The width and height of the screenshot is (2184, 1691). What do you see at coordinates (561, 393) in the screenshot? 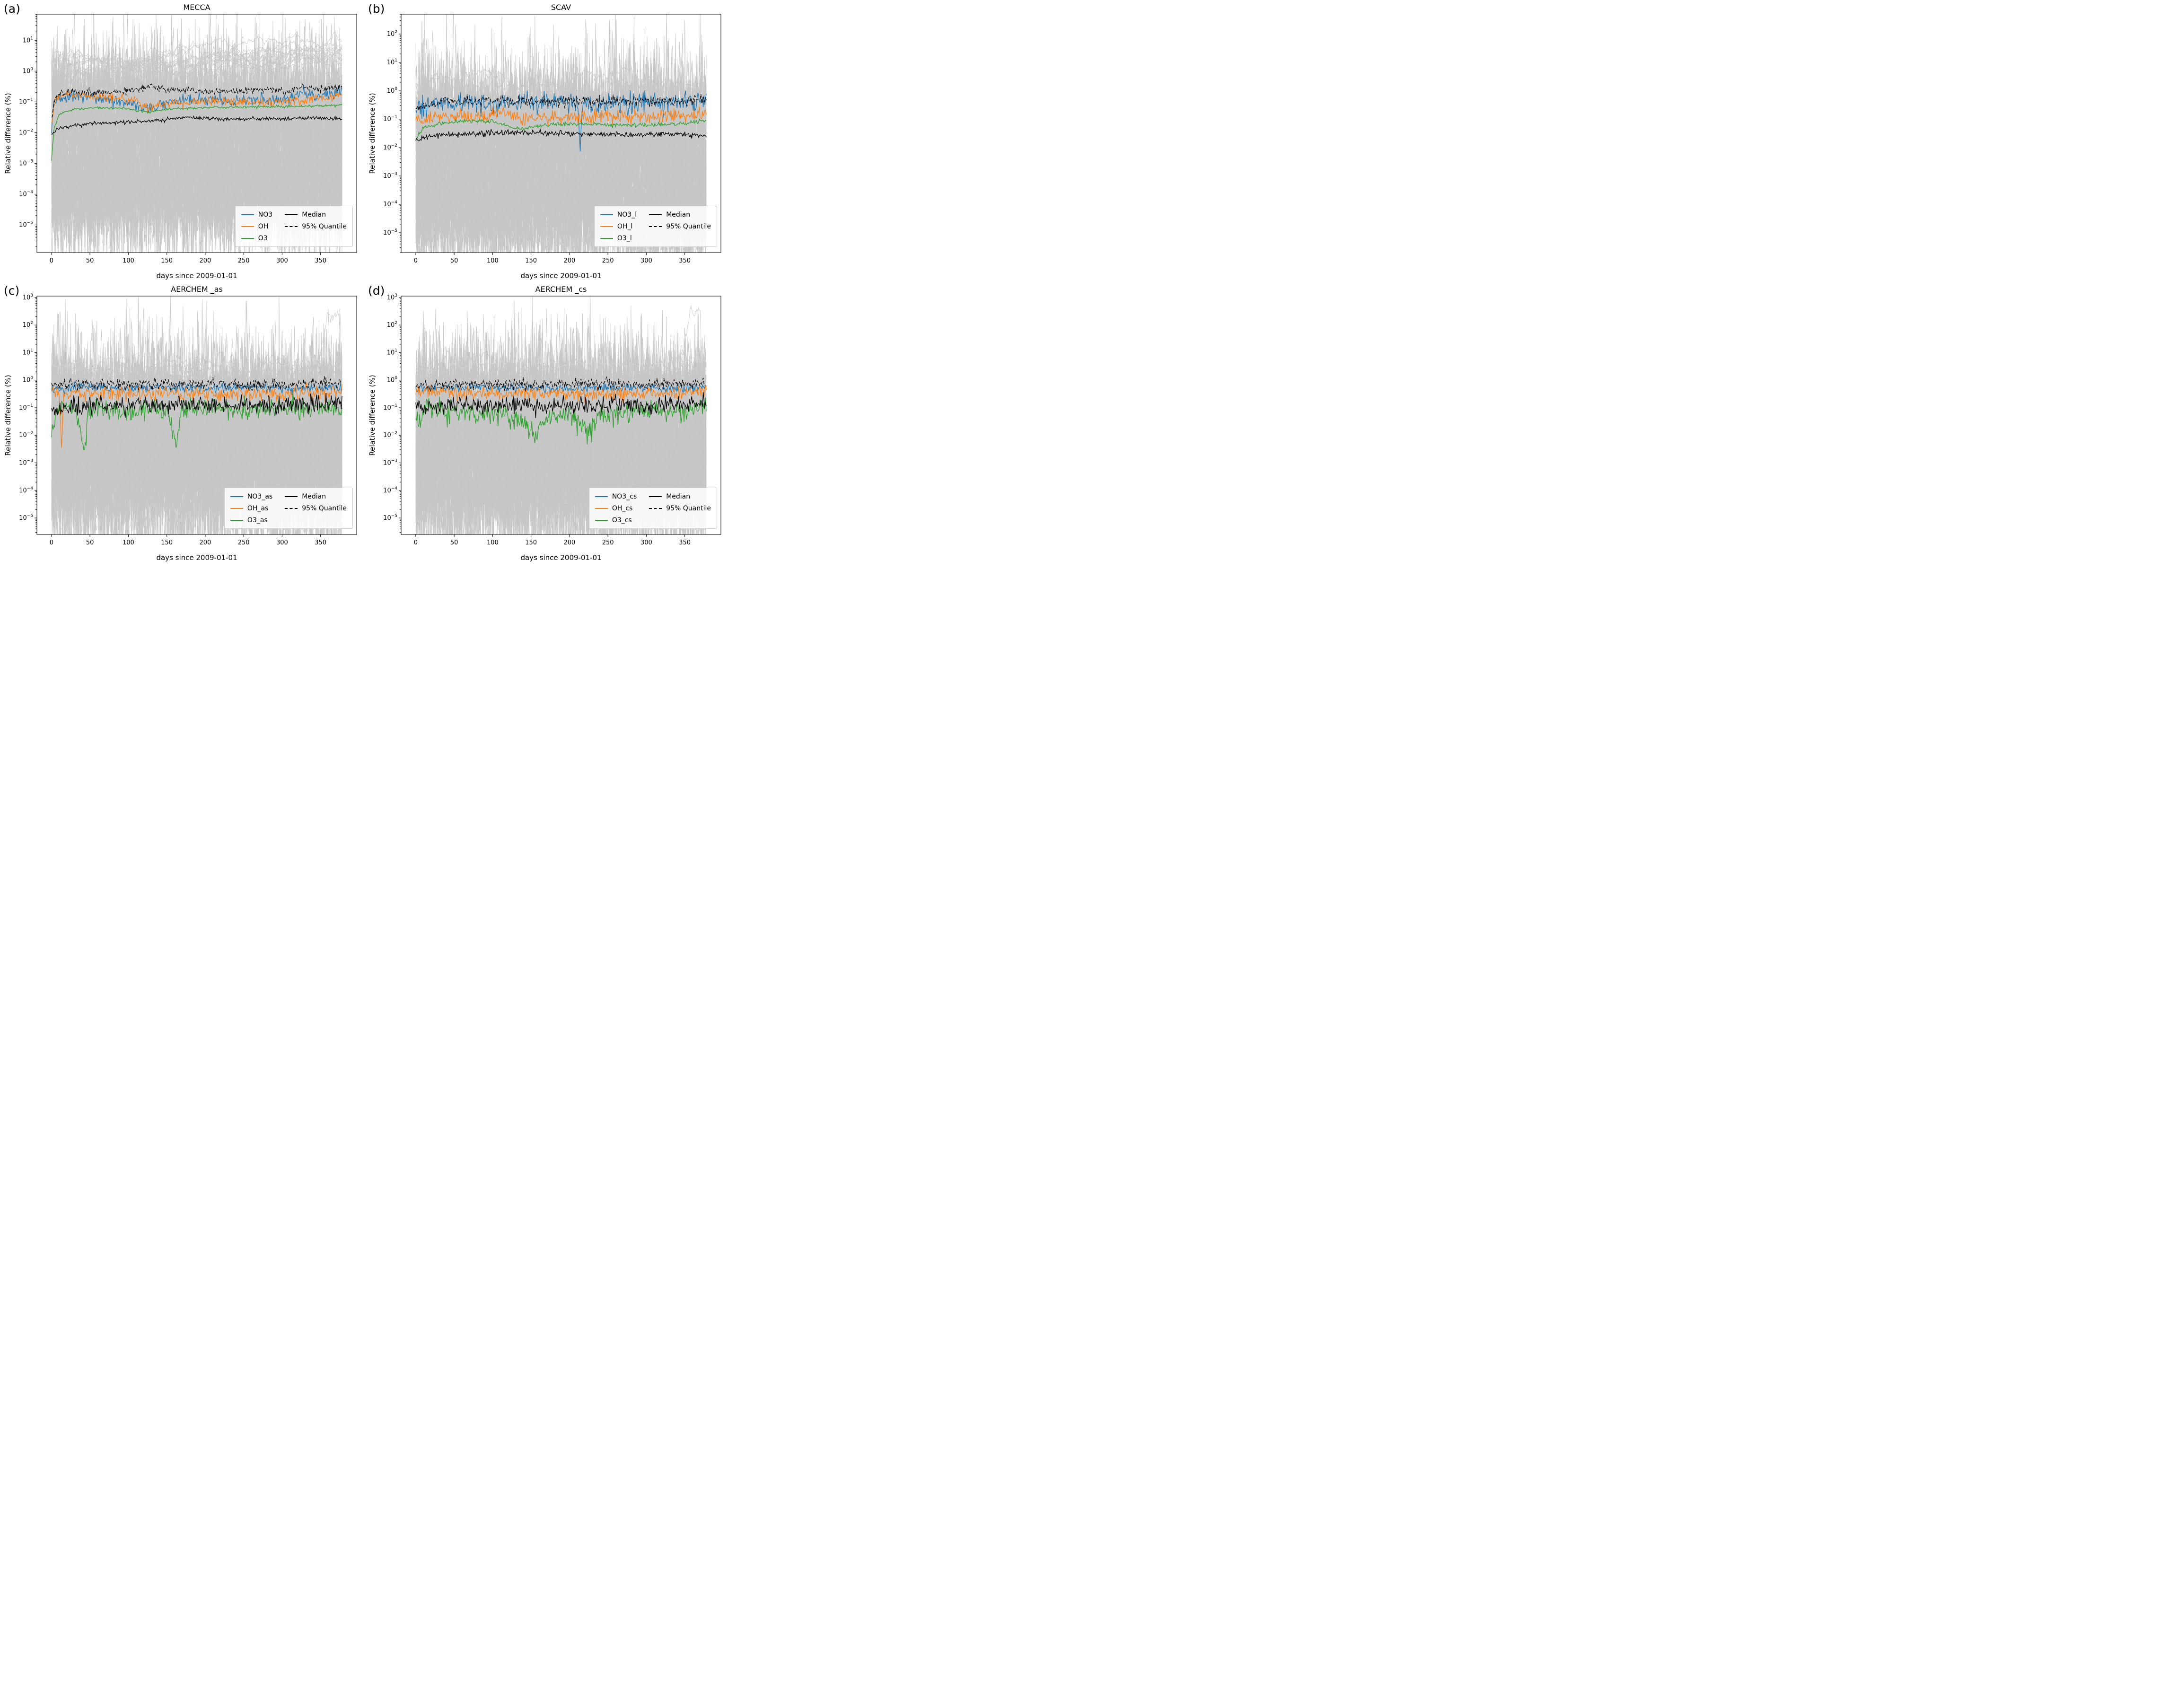
I see `series-line-OH_cs` at bounding box center [561, 393].